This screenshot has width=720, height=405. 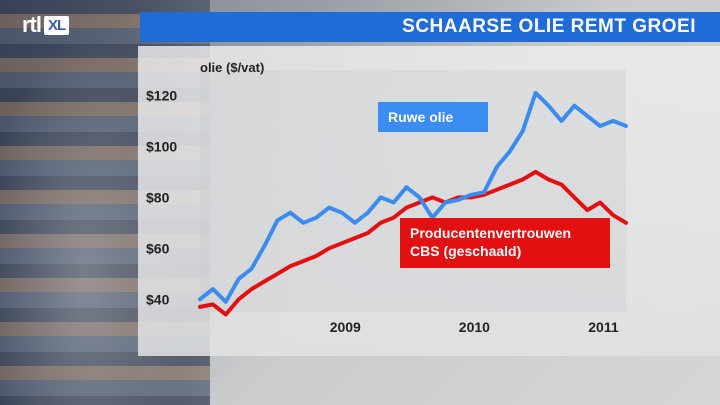 I want to click on y-axis-ticks: $40 $60 $80 $100 $120, so click(x=161, y=197).